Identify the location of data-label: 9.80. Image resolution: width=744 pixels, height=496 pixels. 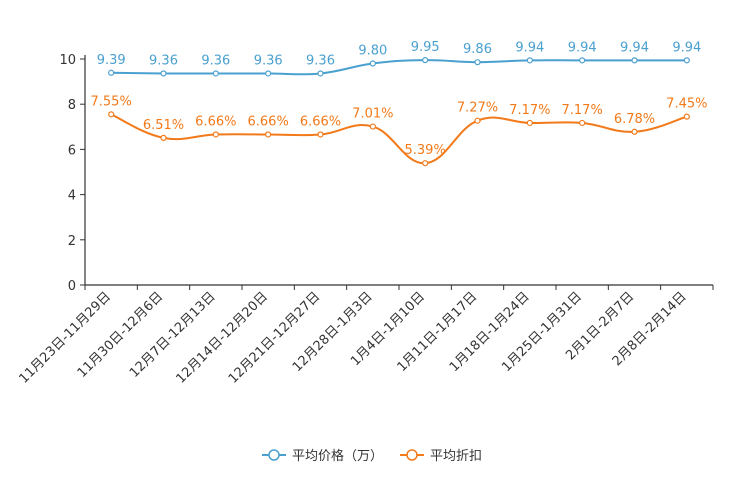
(372, 51).